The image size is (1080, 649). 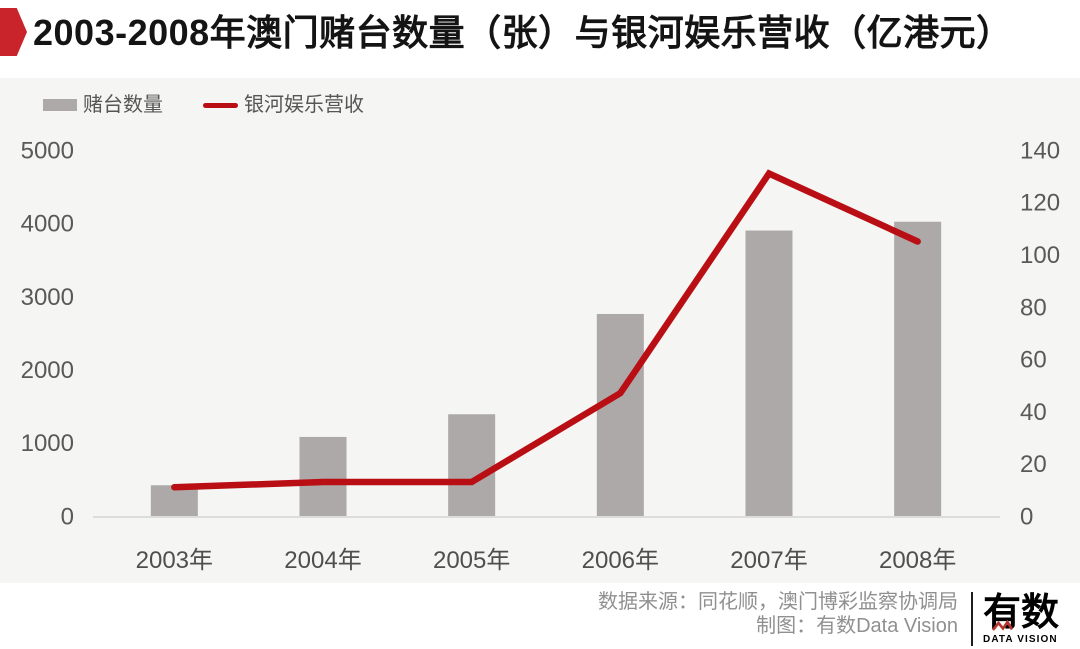 What do you see at coordinates (857, 626) in the screenshot?
I see `credit-line: 制图：有数Data Vision` at bounding box center [857, 626].